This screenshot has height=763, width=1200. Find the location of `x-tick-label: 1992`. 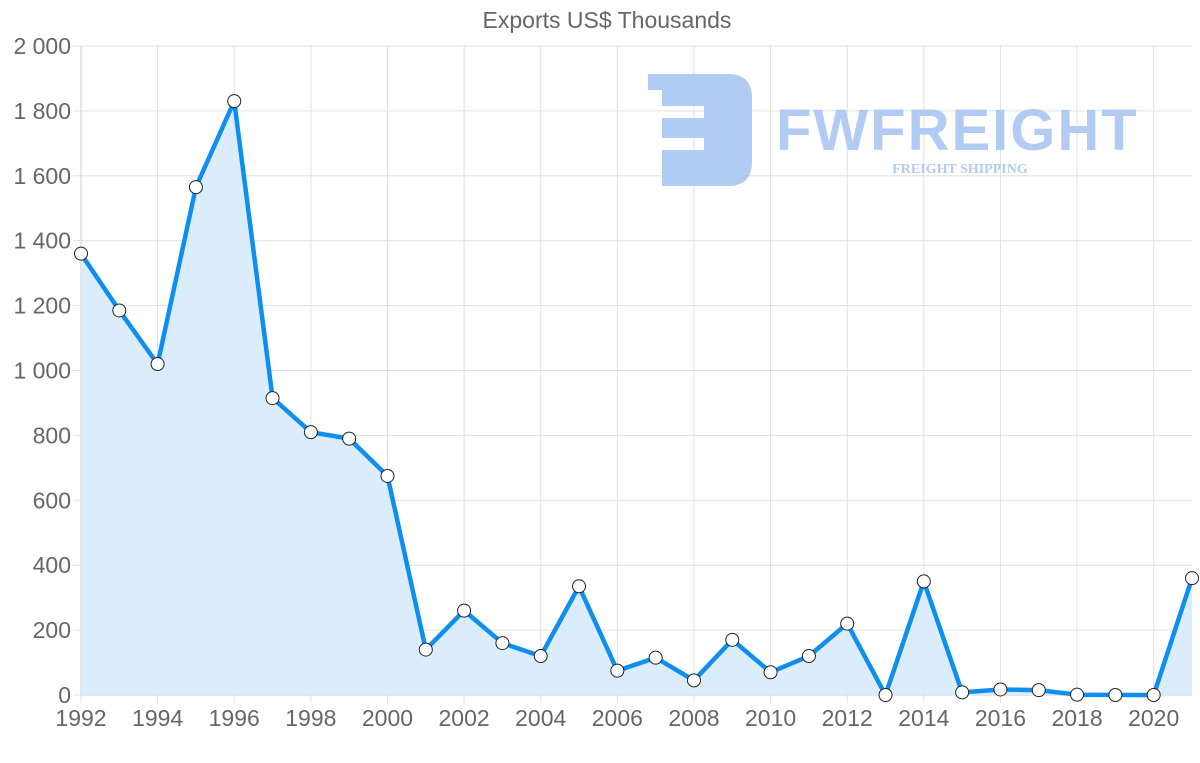

x-tick-label: 1992 is located at coordinates (80, 718).